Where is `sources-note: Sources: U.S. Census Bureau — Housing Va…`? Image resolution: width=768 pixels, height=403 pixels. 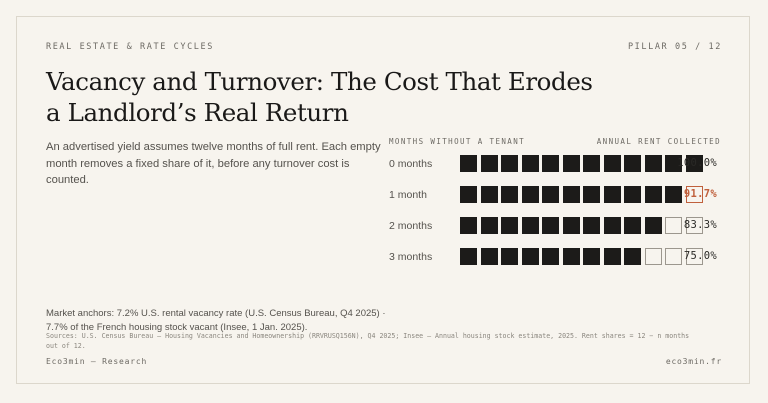
sources-note: Sources: U.S. Census Bureau — Housing Va… is located at coordinates (368, 341).